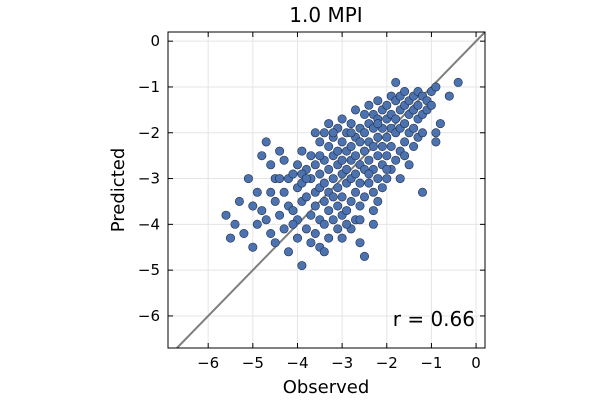 The width and height of the screenshot is (600, 400). Describe the element at coordinates (434, 319) in the screenshot. I see `correlation-annotation: r = 0.66` at that location.